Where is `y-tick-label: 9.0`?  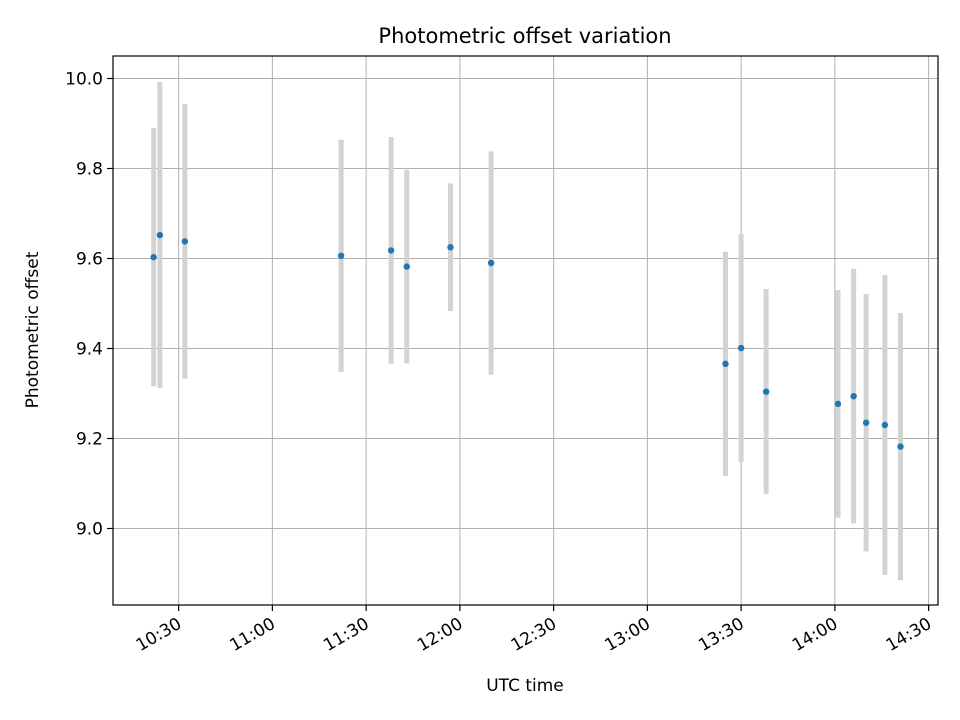
y-tick-label: 9.0 is located at coordinates (89, 530).